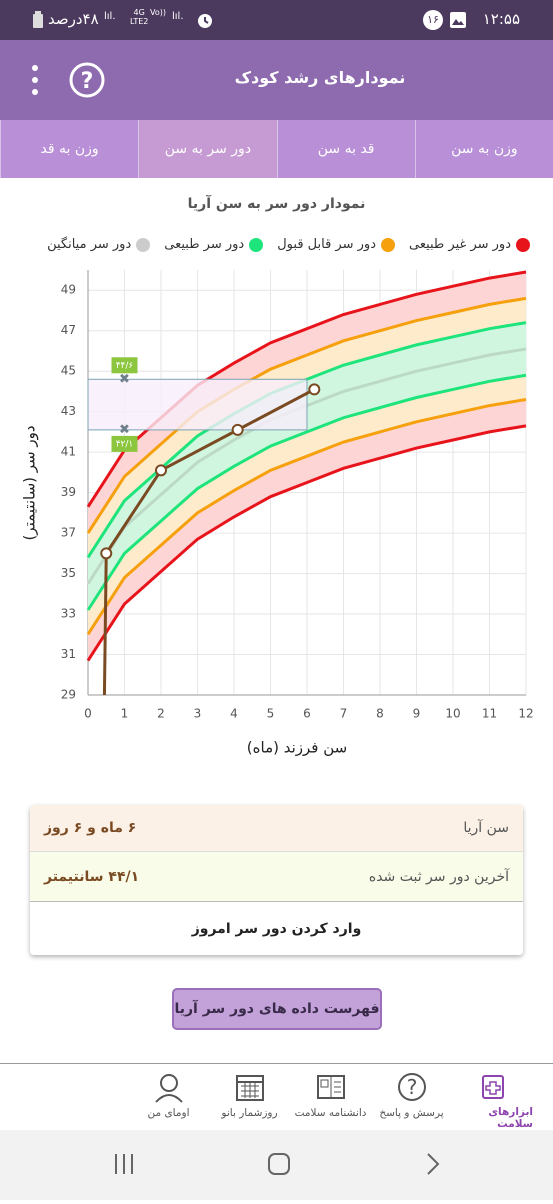 This screenshot has width=553, height=1204. What do you see at coordinates (68, 695) in the screenshot?
I see `y-tick-label: 29` at bounding box center [68, 695].